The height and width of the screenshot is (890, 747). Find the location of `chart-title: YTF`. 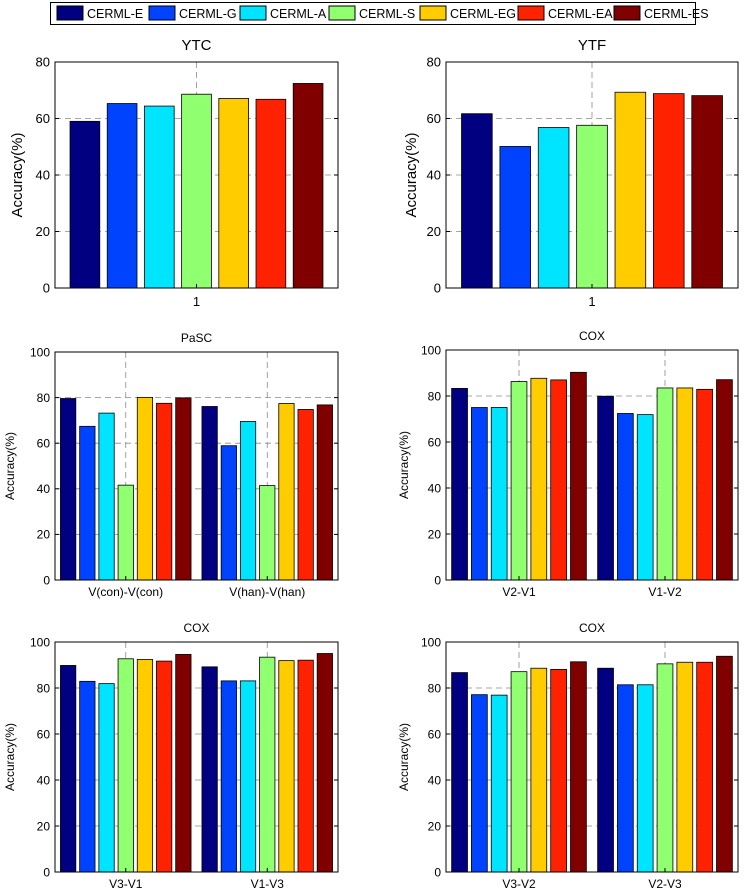

chart-title: YTF is located at coordinates (592, 45).